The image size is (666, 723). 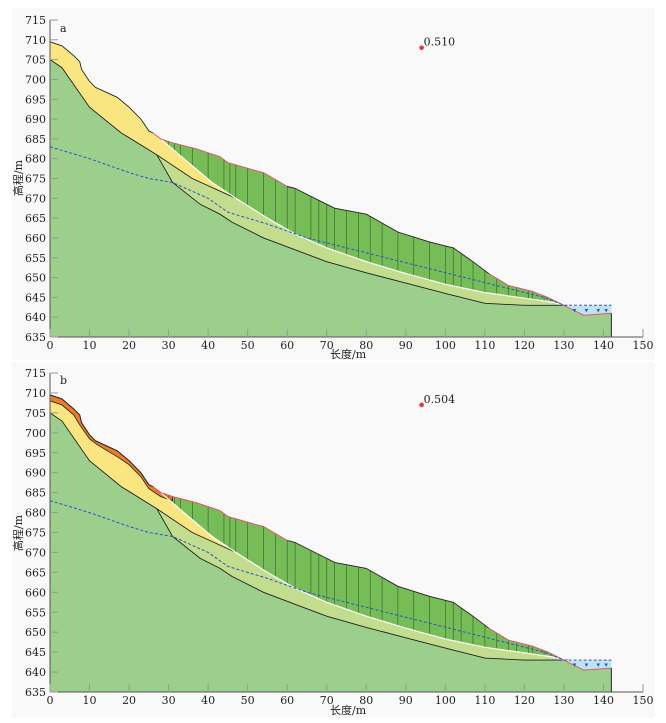 I want to click on panel-label: a, so click(x=63, y=28).